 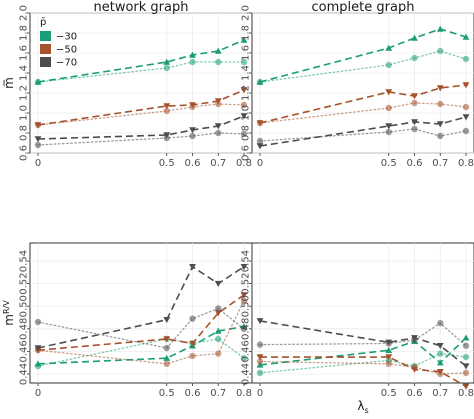 What do you see at coordinates (24, 284) in the screenshot?
I see `y-tick-label: 0.52` at bounding box center [24, 284].